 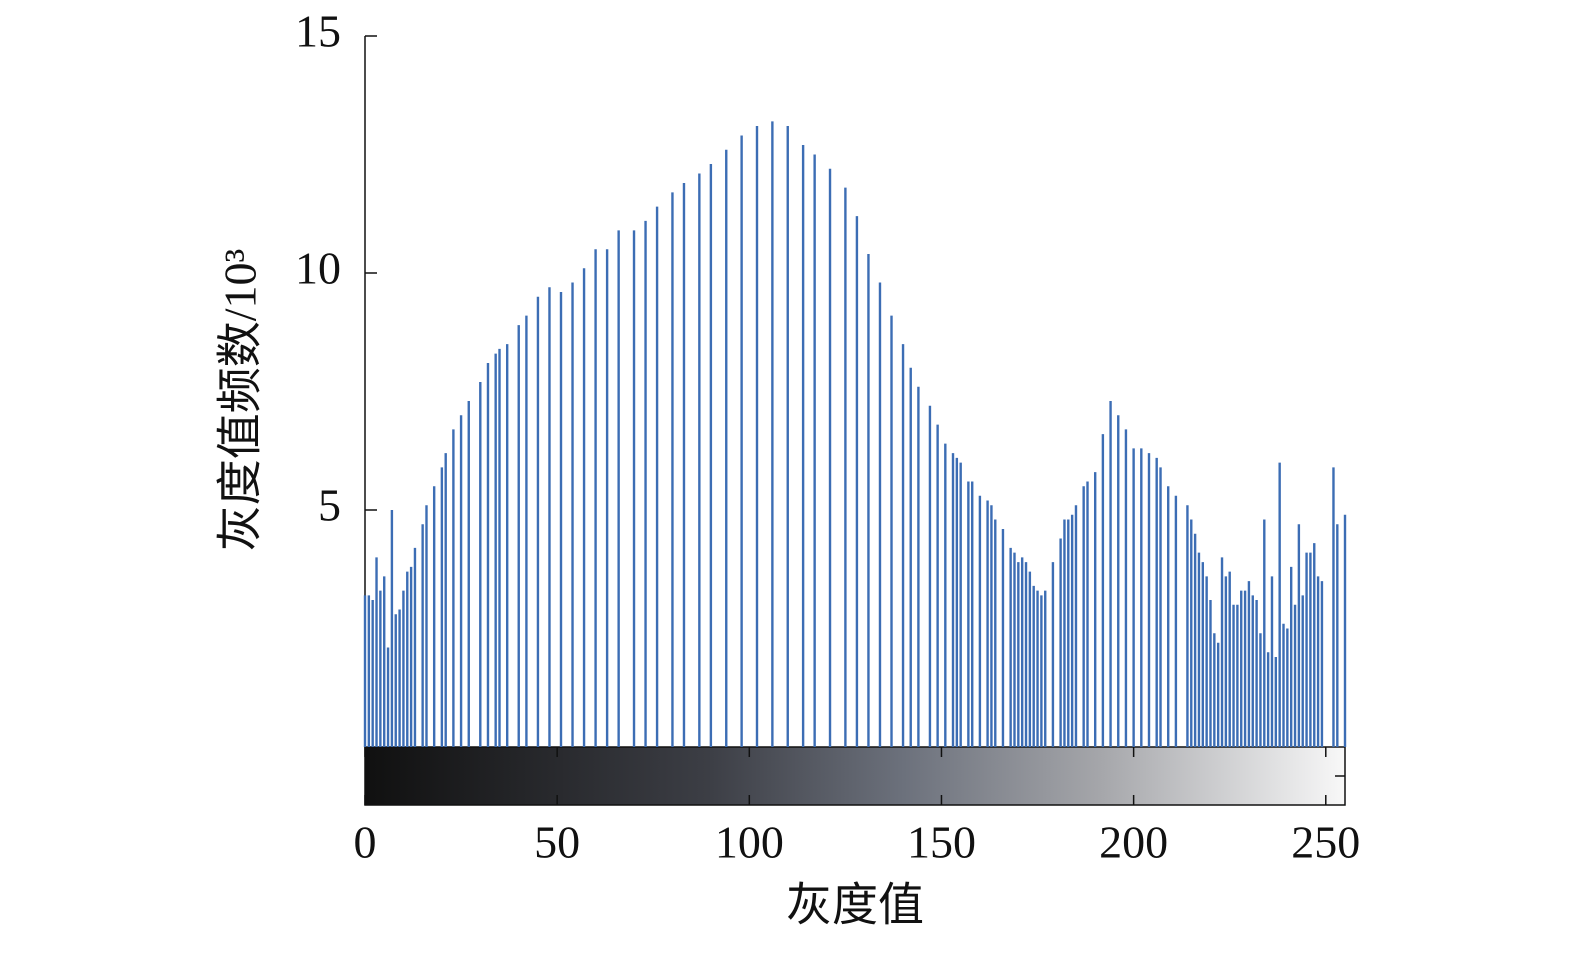 What do you see at coordinates (941, 842) in the screenshot?
I see `x-tick-label: 150` at bounding box center [941, 842].